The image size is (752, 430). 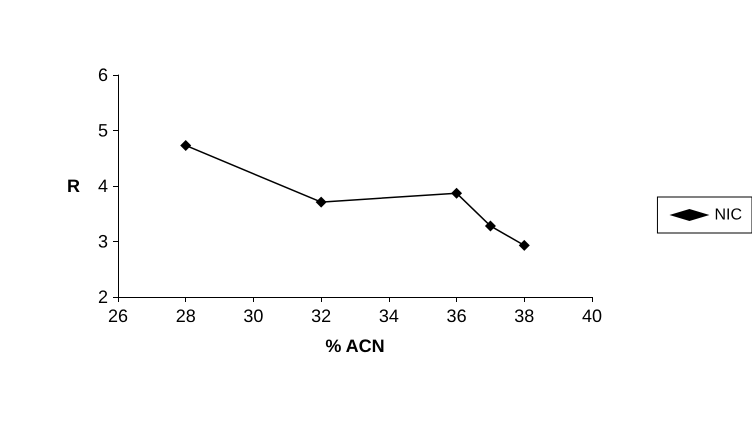 What do you see at coordinates (73, 186) in the screenshot?
I see `y-axis-title: R` at bounding box center [73, 186].